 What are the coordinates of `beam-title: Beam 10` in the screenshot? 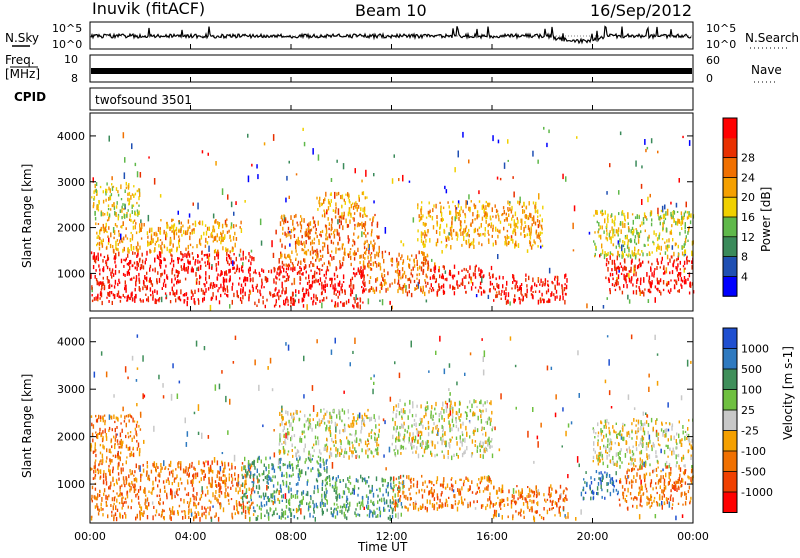 It's located at (391, 10).